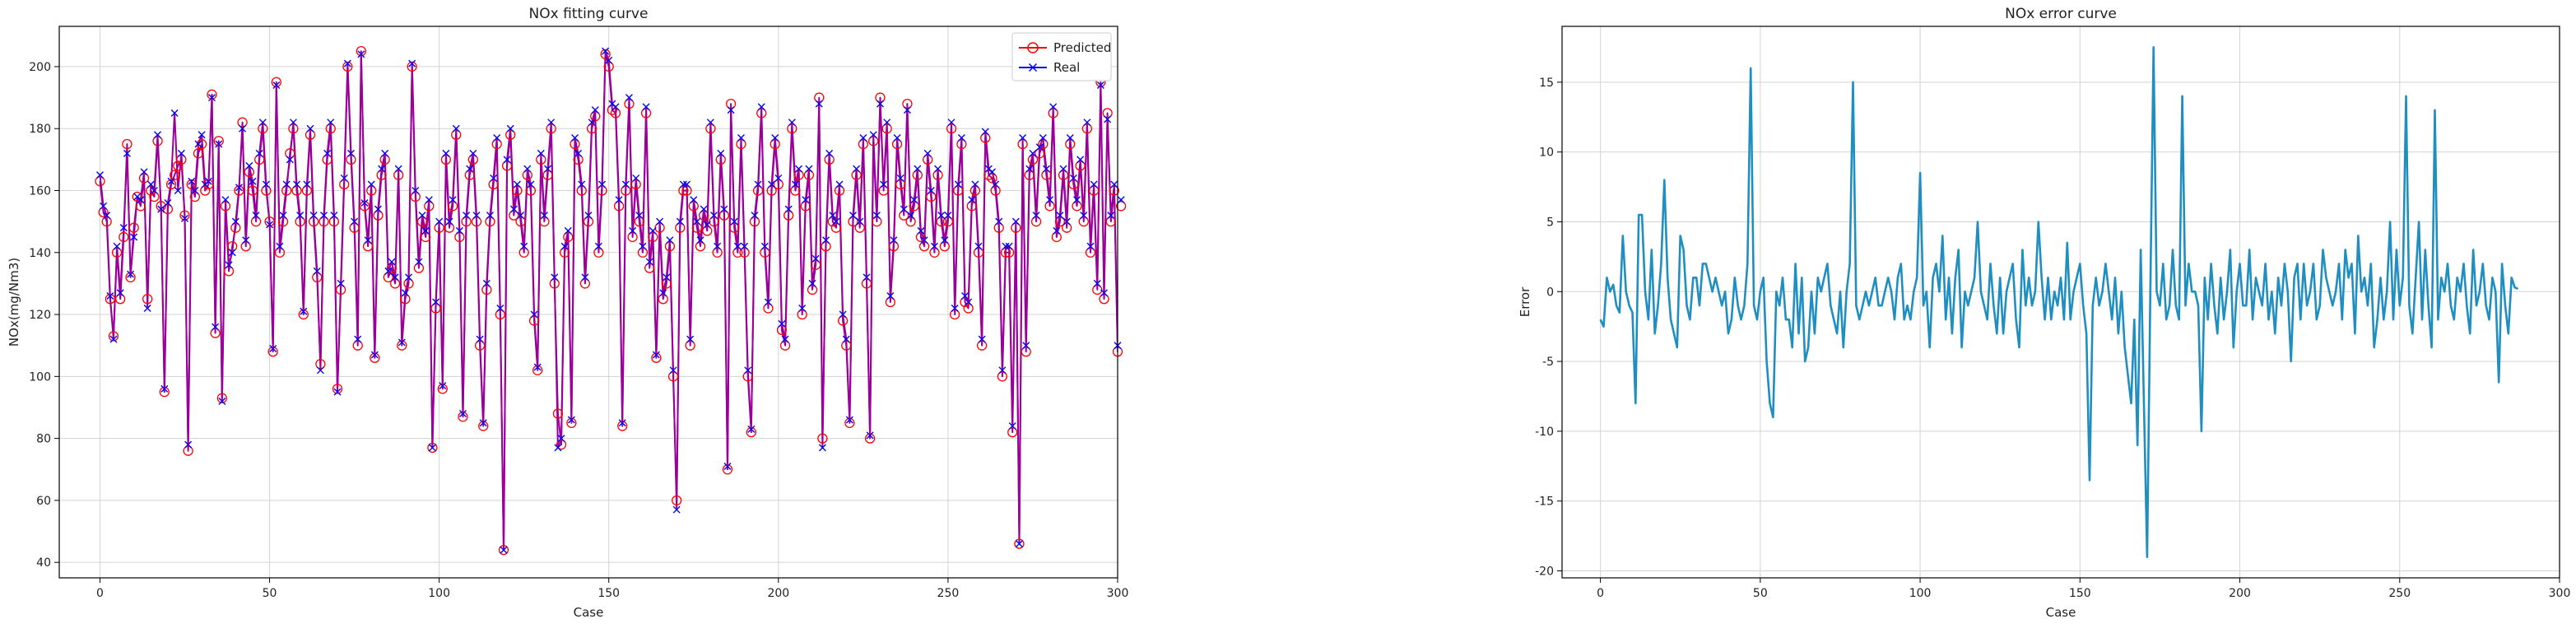 This screenshot has width=2576, height=633. I want to click on x-tick-label: 50, so click(270, 593).